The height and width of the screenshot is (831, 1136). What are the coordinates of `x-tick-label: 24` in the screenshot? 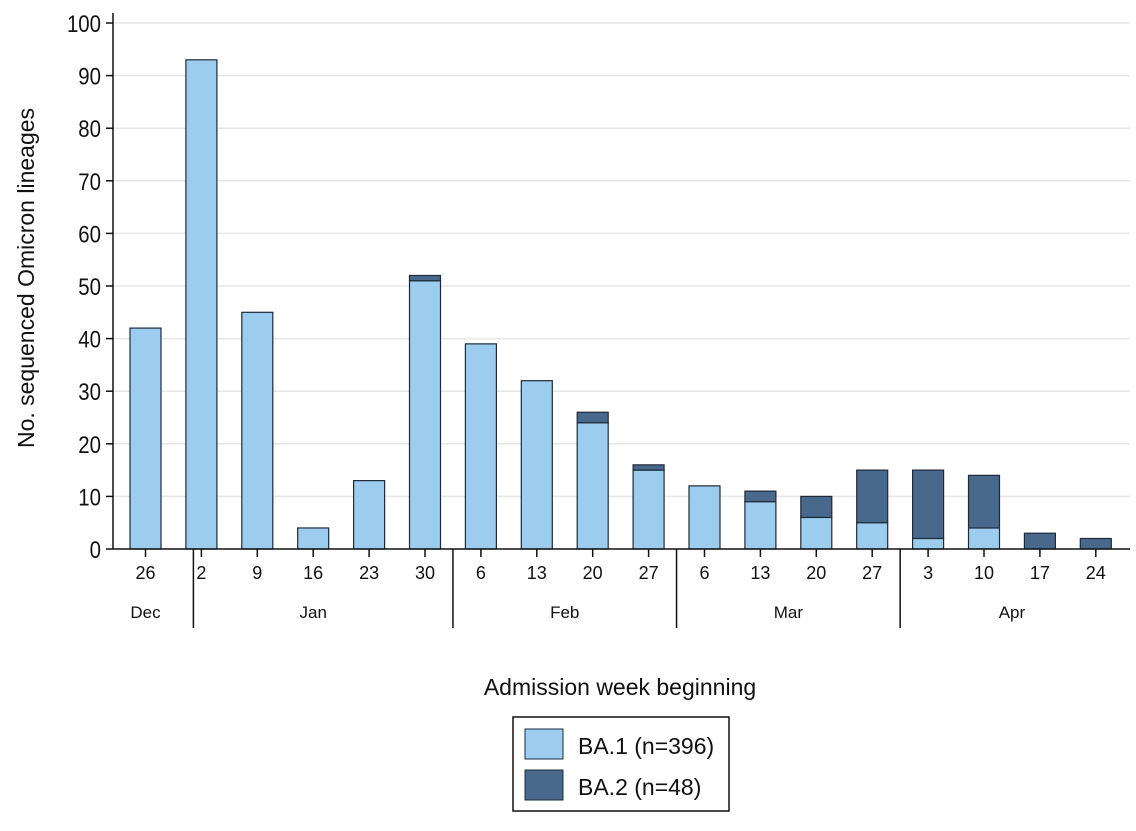 It's located at (1096, 573).